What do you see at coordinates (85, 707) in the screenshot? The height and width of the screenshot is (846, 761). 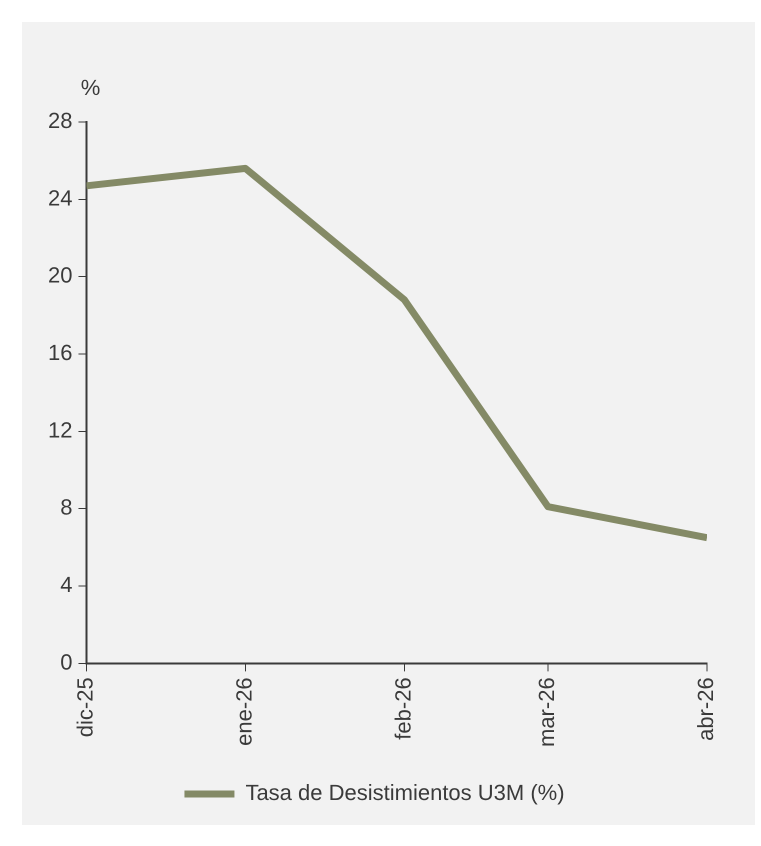 I see `x-tick-label: dic-25` at bounding box center [85, 707].